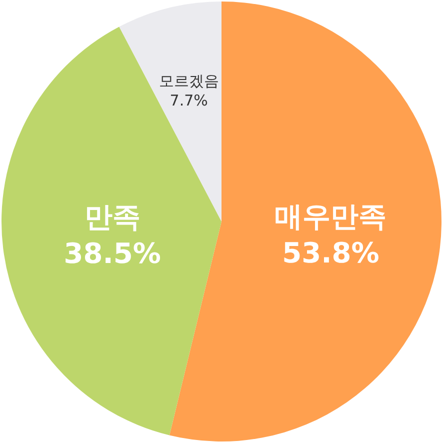 The image size is (443, 443). What do you see at coordinates (112, 253) in the screenshot?
I see `data-label: 38.5%` at bounding box center [112, 253].